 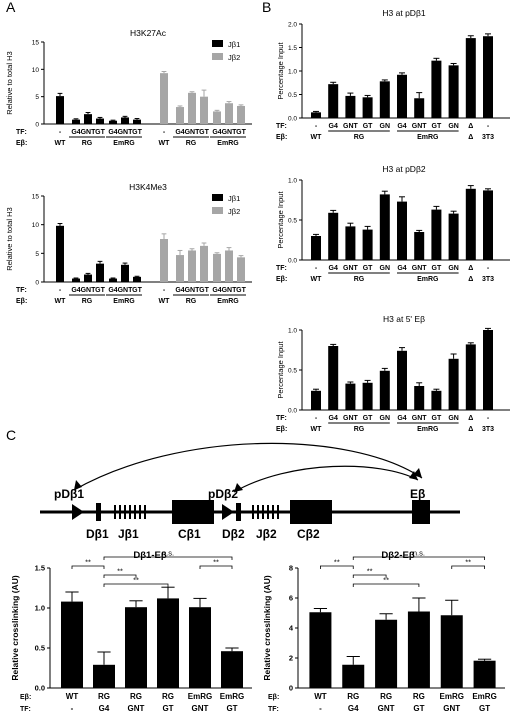 What do you see at coordinates (326, 479) in the screenshot?
I see `interaction-arc-db2-eb` at bounding box center [326, 479].